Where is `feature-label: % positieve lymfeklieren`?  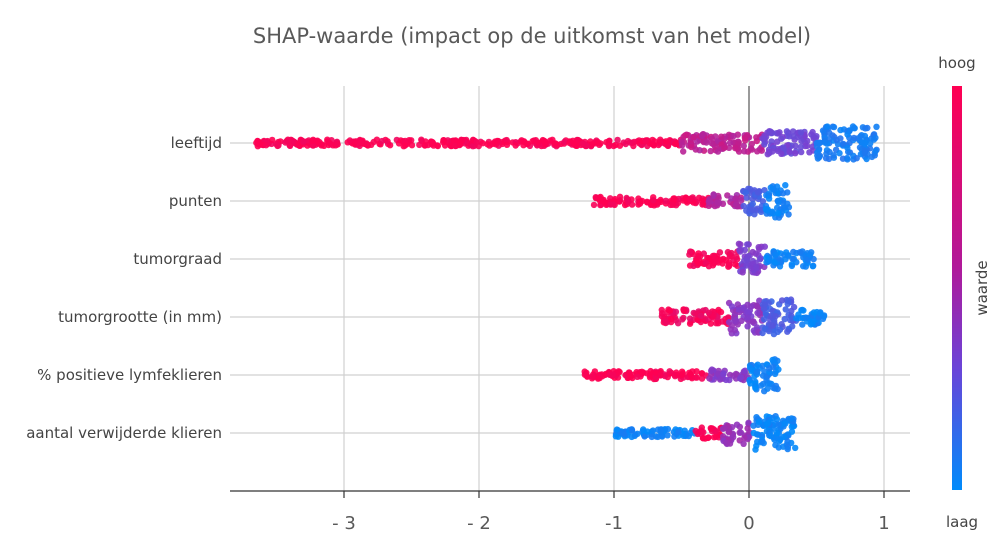
feature-label: % positieve lymfeklieren is located at coordinates (129, 375).